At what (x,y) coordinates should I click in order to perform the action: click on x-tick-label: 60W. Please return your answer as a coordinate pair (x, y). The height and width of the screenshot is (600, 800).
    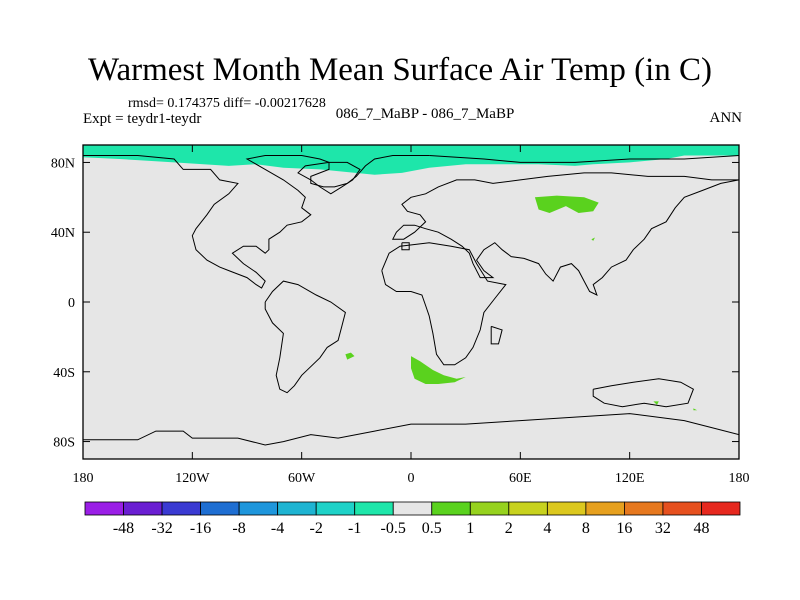
    Looking at the image, I should click on (302, 478).